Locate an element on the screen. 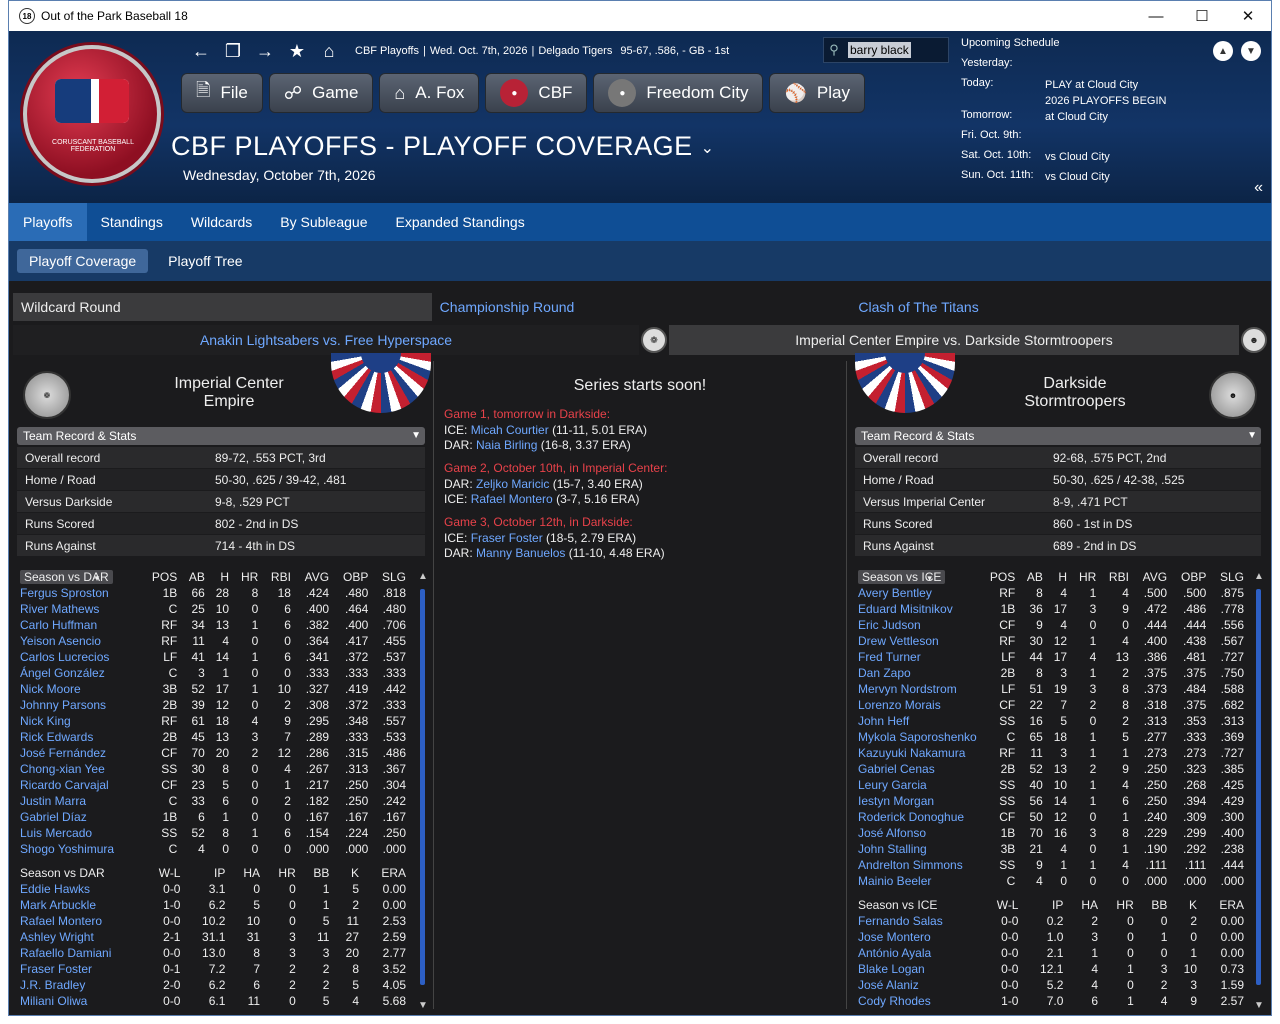  player-link: Shogo Yoshimura is located at coordinates (67, 849).